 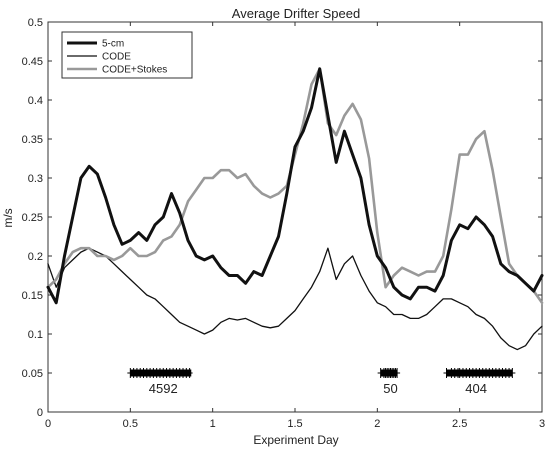 What do you see at coordinates (377, 424) in the screenshot?
I see `x-tick-label: 2` at bounding box center [377, 424].